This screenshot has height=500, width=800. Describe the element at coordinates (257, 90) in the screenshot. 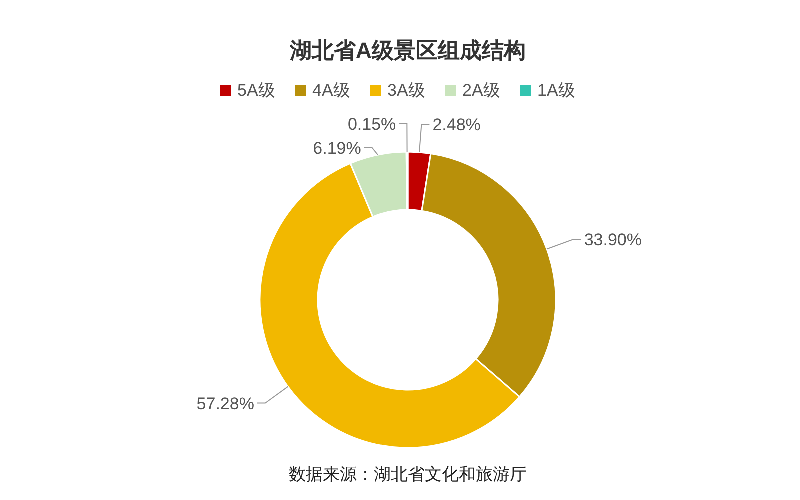

I see `legend-label: 5A级` at that location.